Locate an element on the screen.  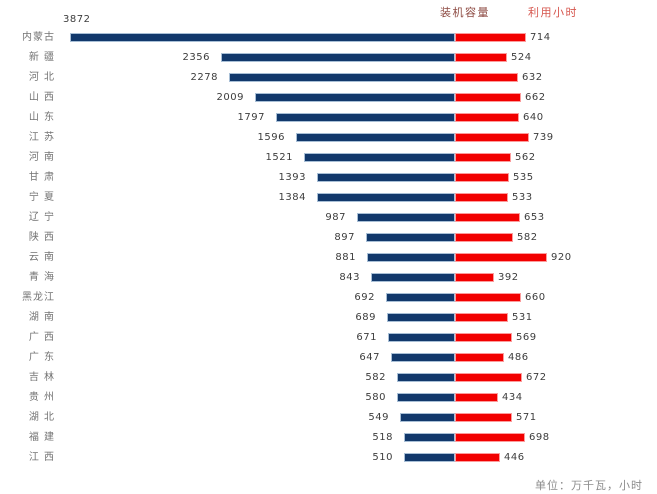
hours-value: 714 is located at coordinates (540, 37).